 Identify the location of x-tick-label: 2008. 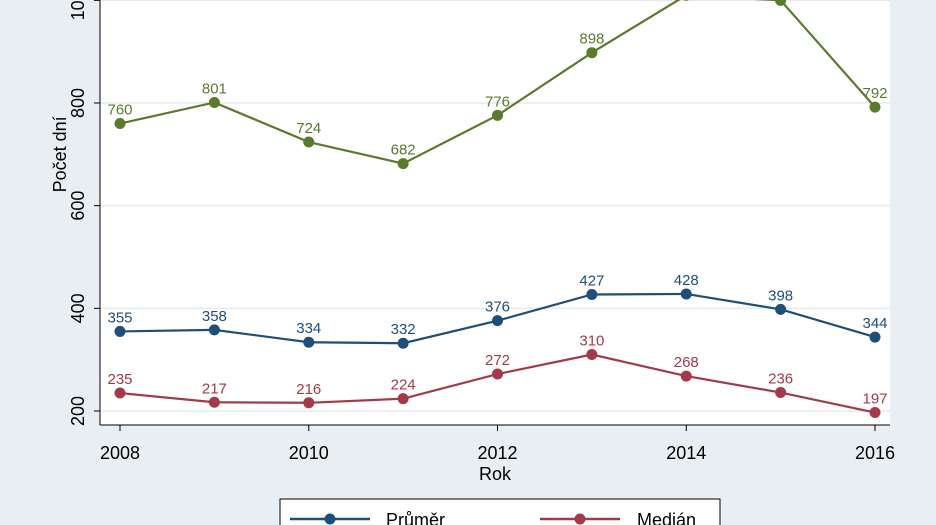
(120, 453).